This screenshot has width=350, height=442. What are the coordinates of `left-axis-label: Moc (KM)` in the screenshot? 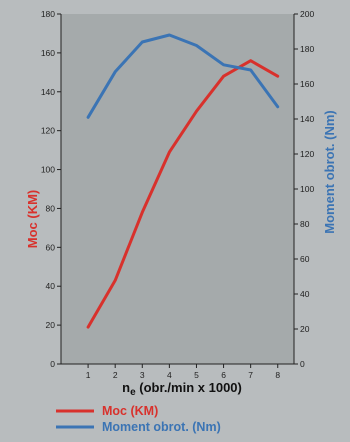 It's located at (32, 219).